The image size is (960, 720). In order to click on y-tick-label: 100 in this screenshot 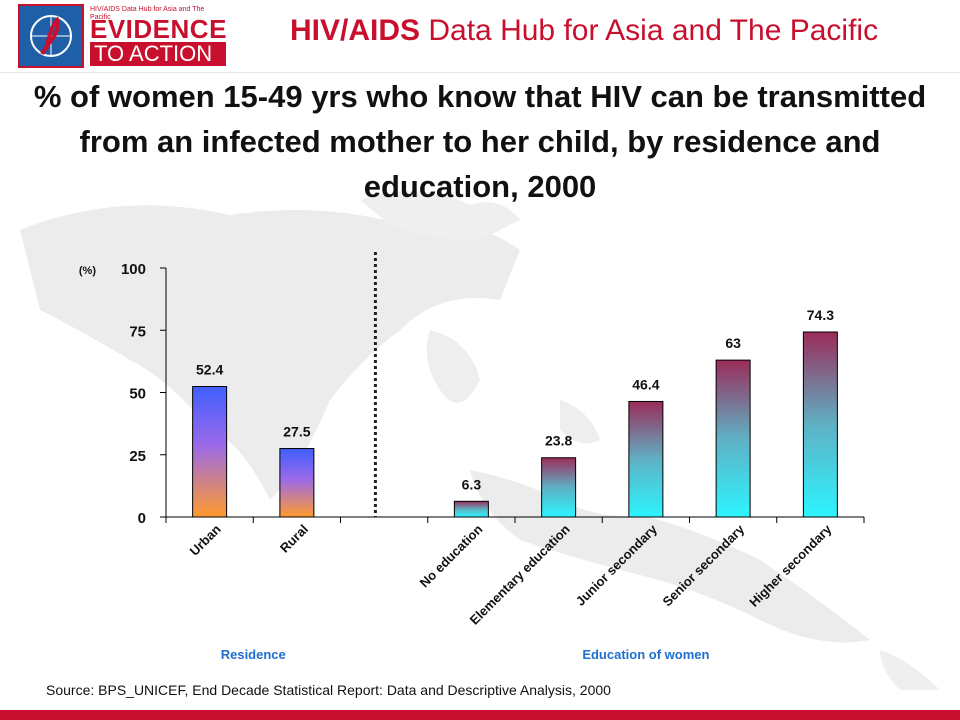, I will do `click(133, 269)`.